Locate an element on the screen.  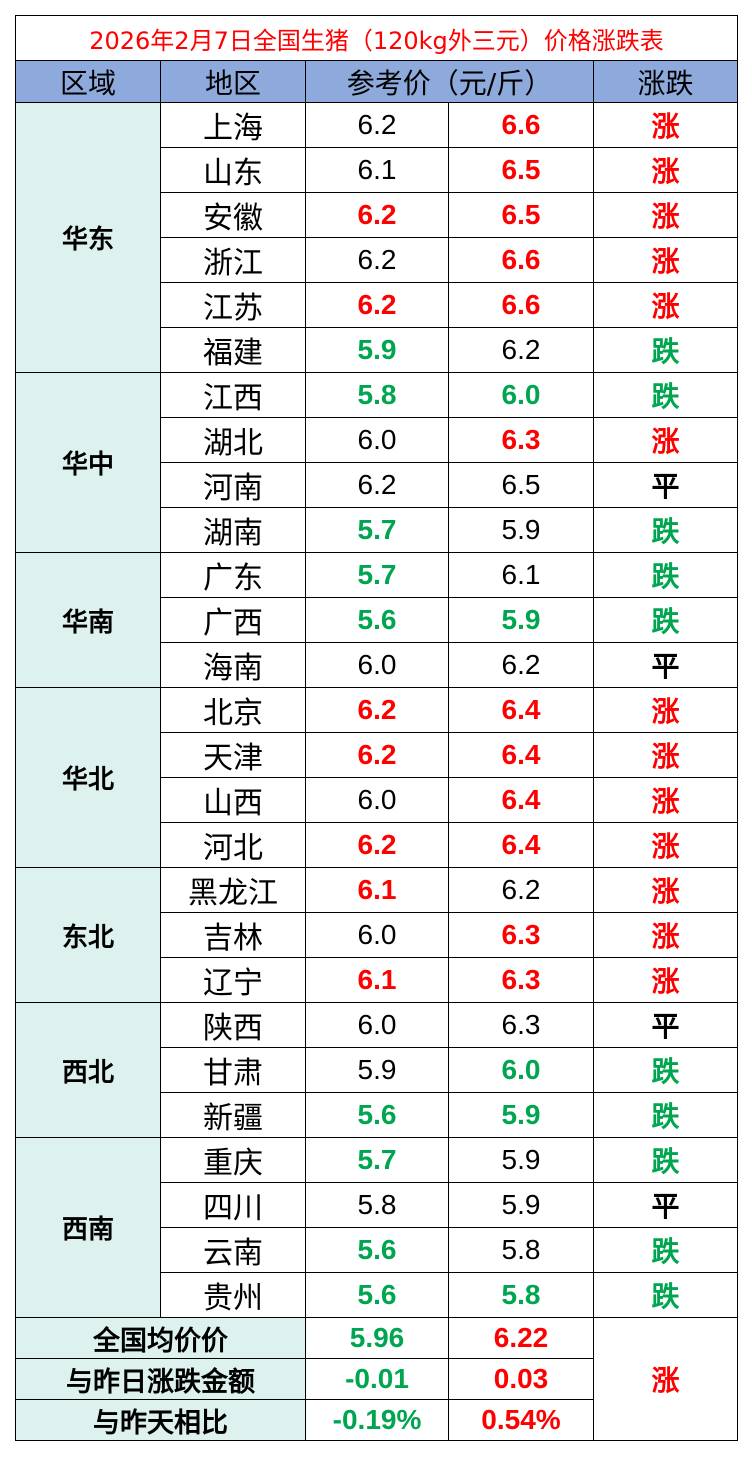
area-cell: 天津 is located at coordinates (233, 755).